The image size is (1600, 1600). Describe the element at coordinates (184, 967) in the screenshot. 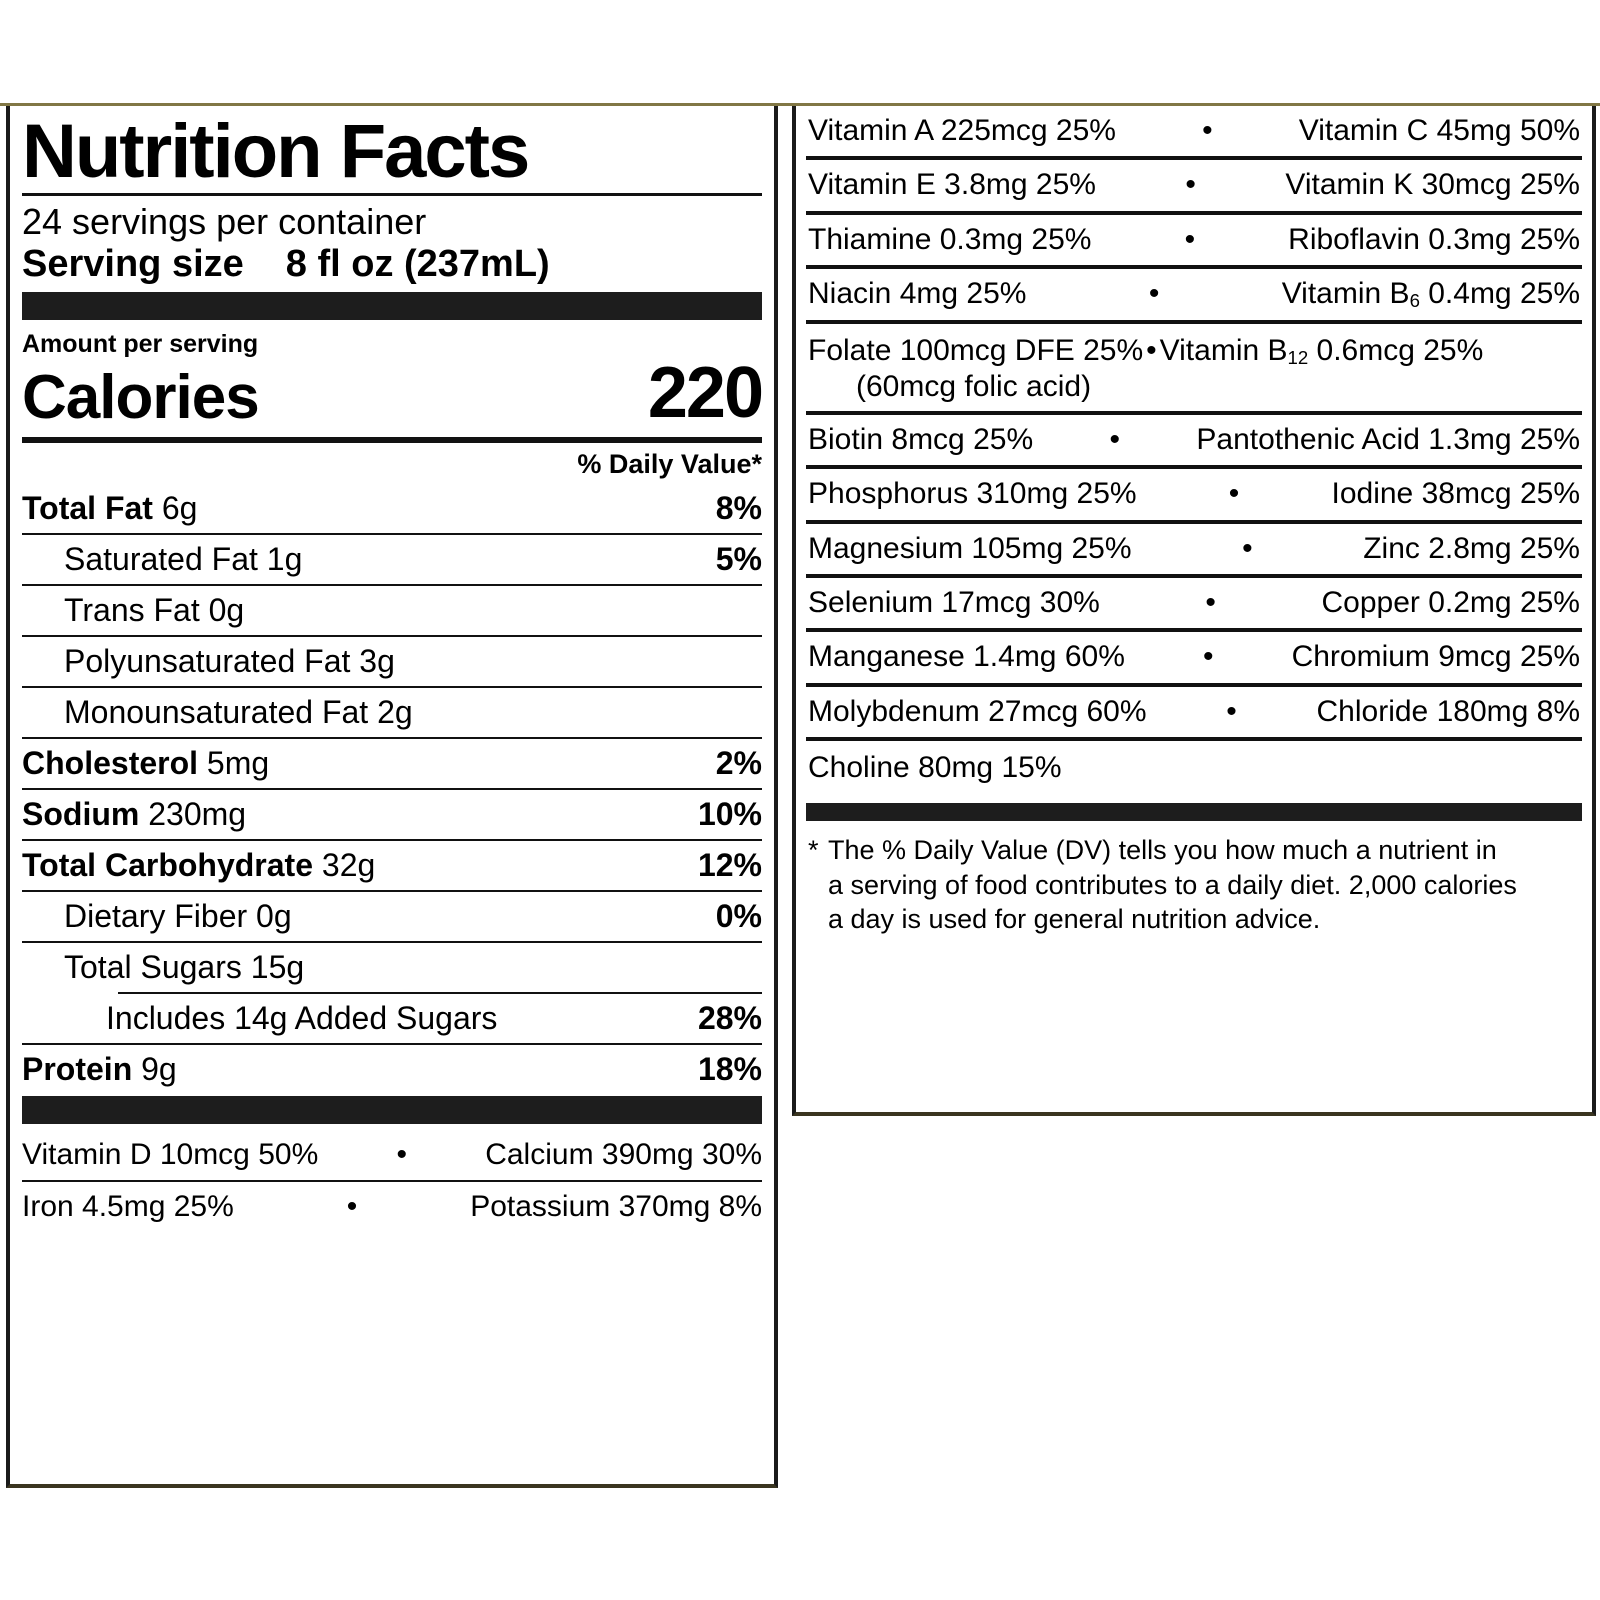

I see `nutrient-name: Total Sugars 15g` at that location.